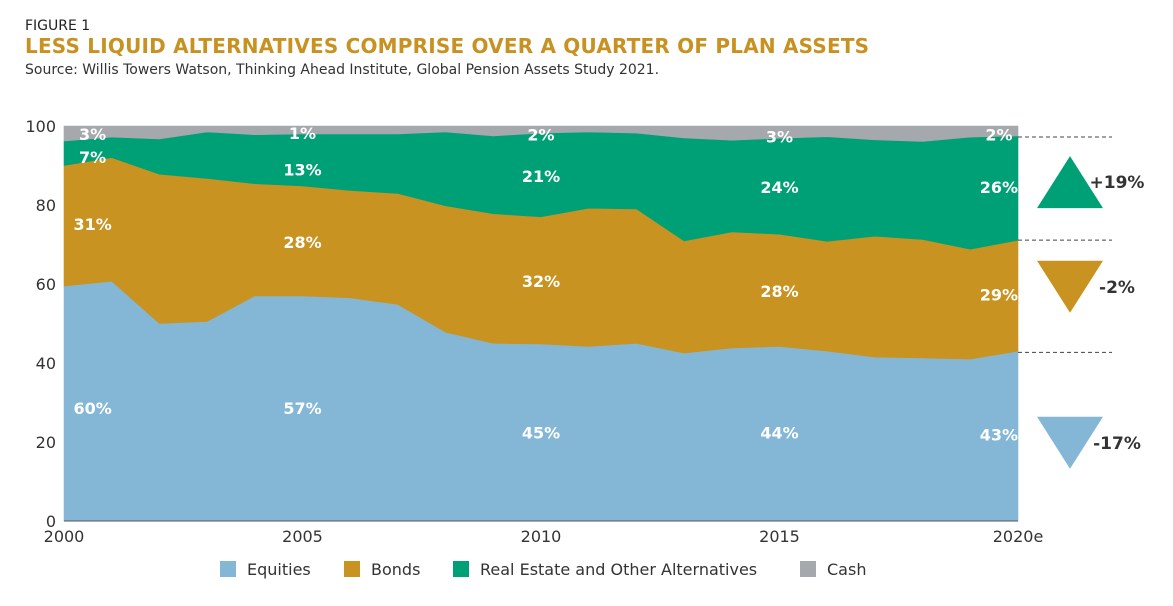 The width and height of the screenshot is (1173, 606). Describe the element at coordinates (64, 536) in the screenshot. I see `x-tick-label: 2000` at that location.